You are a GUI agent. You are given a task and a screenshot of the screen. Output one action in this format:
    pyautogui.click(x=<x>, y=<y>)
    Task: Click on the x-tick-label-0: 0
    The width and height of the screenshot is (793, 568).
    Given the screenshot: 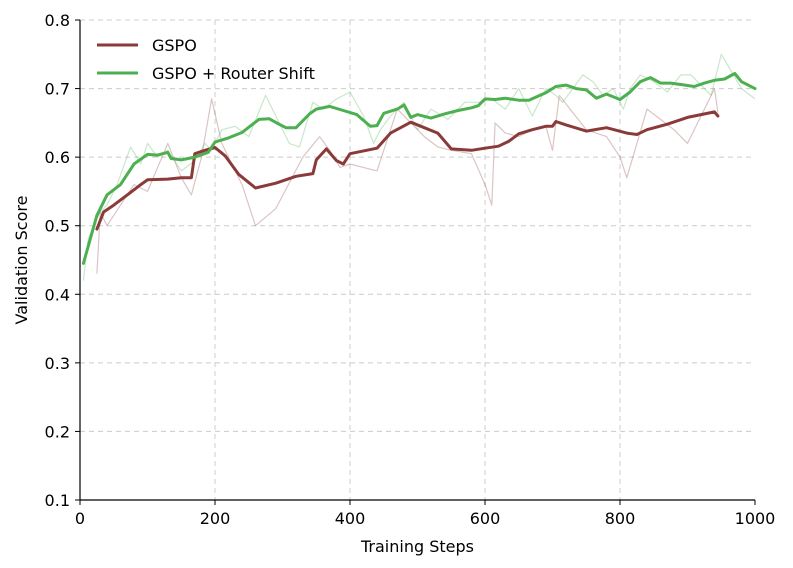 What is the action you would take?
    pyautogui.click(x=80, y=518)
    